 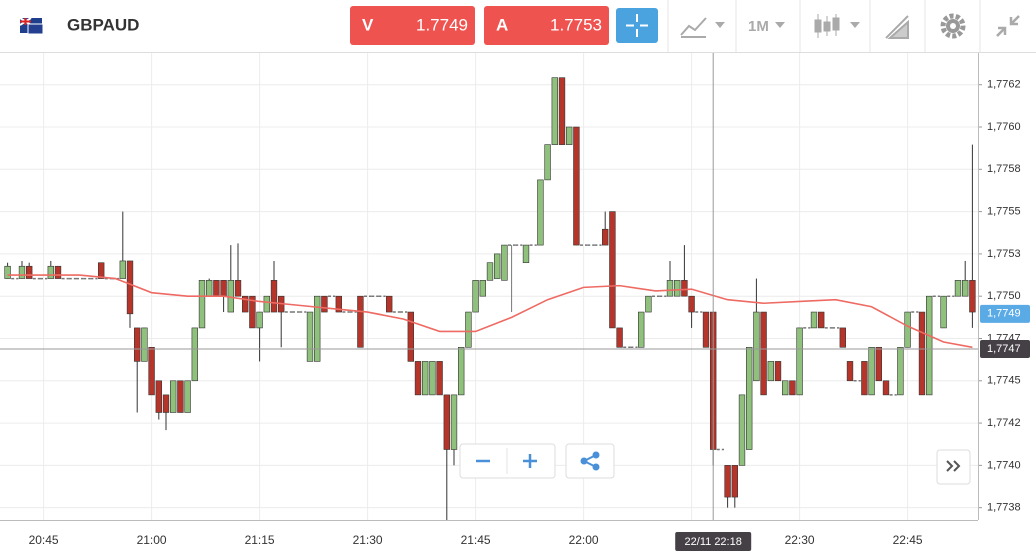 I want to click on buy-button, so click(x=546, y=25).